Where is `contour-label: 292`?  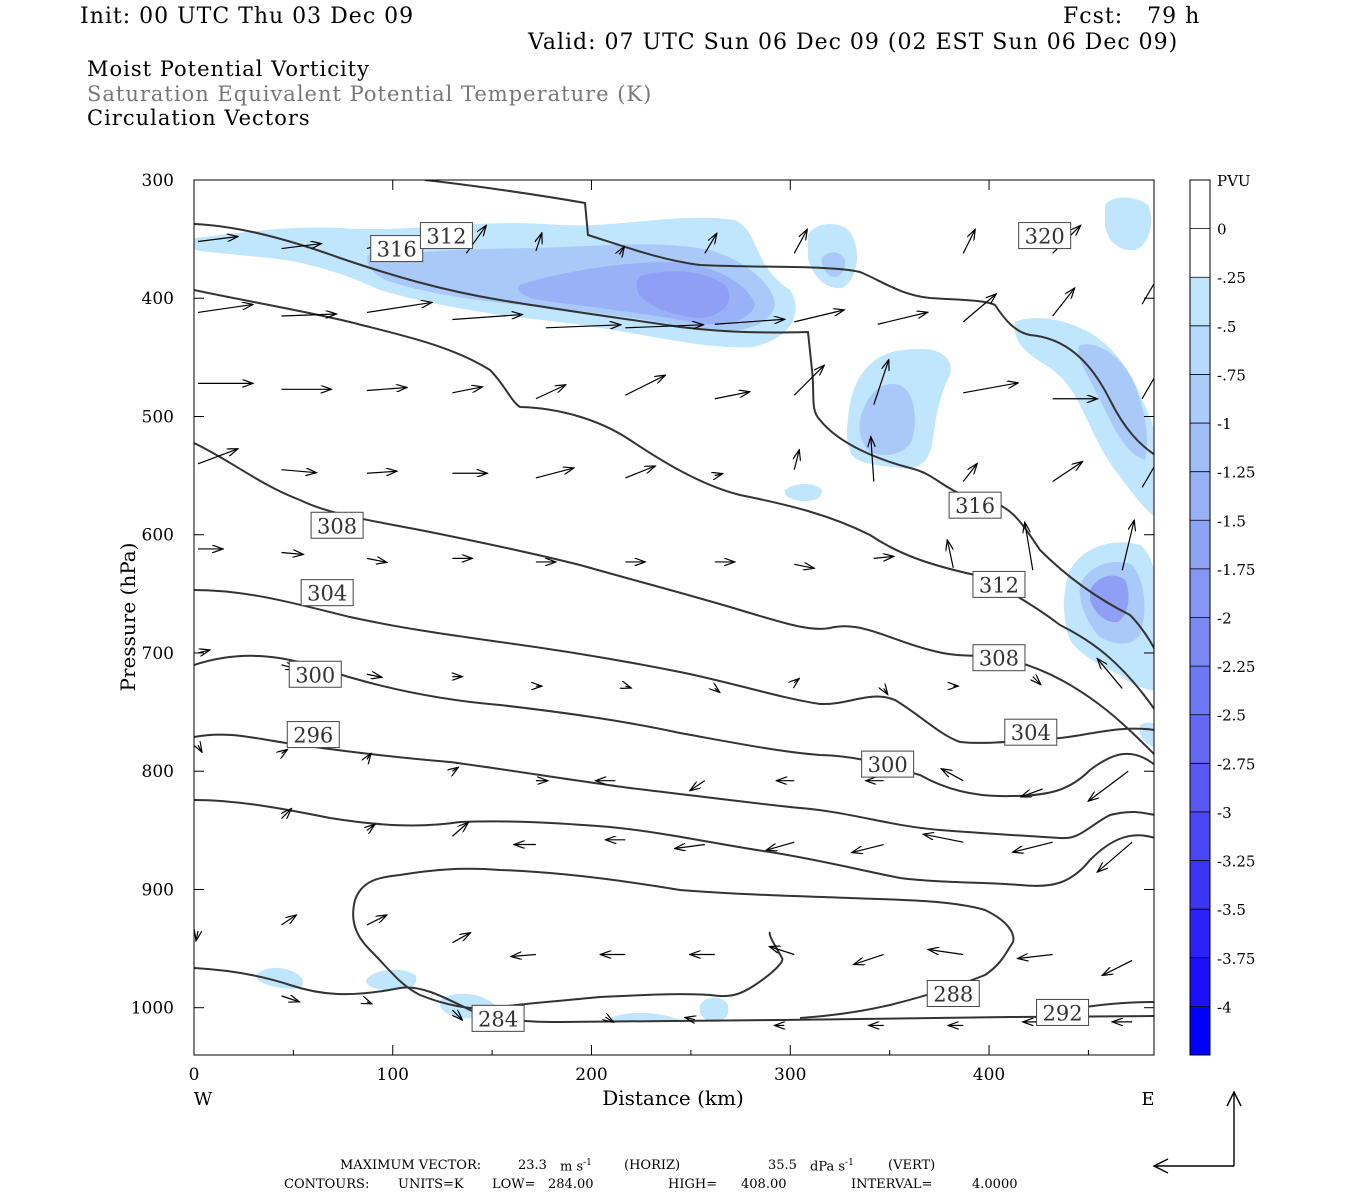
contour-label: 292 is located at coordinates (1063, 1013).